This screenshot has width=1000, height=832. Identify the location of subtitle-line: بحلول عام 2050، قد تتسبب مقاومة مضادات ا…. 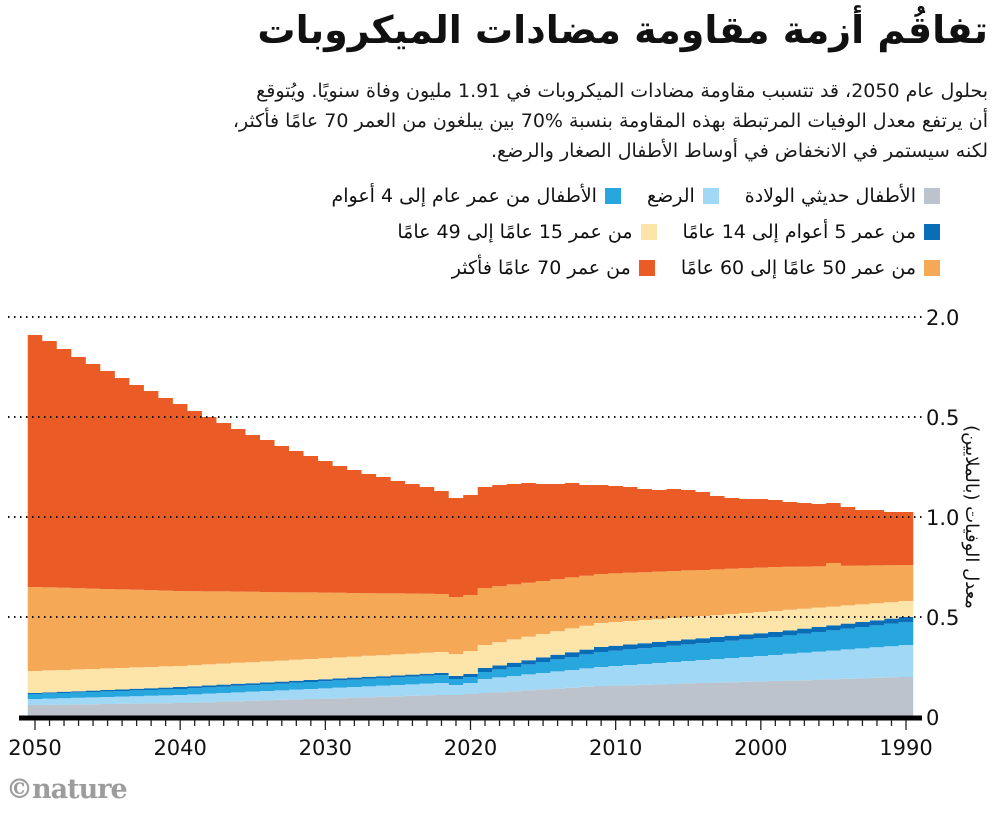
(622, 91).